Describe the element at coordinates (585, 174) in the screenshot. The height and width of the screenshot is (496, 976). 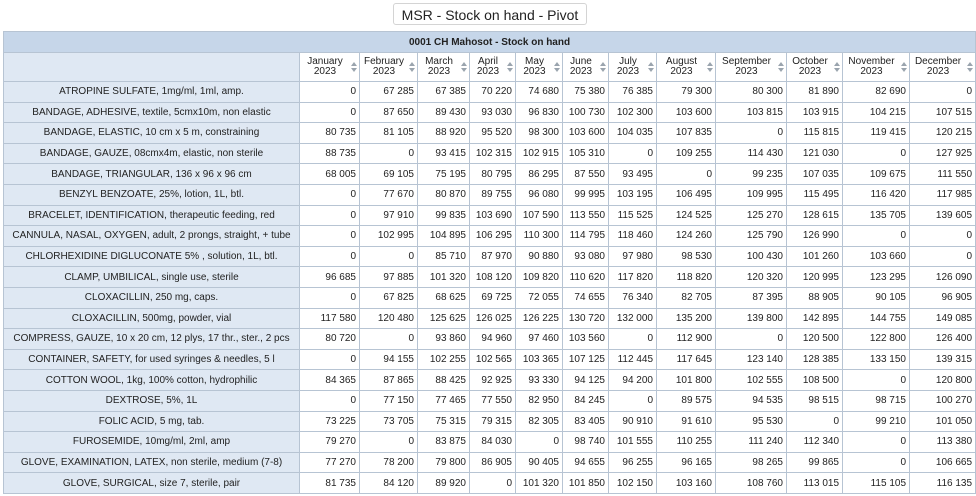
I see `table-cell-value: 87 550` at that location.